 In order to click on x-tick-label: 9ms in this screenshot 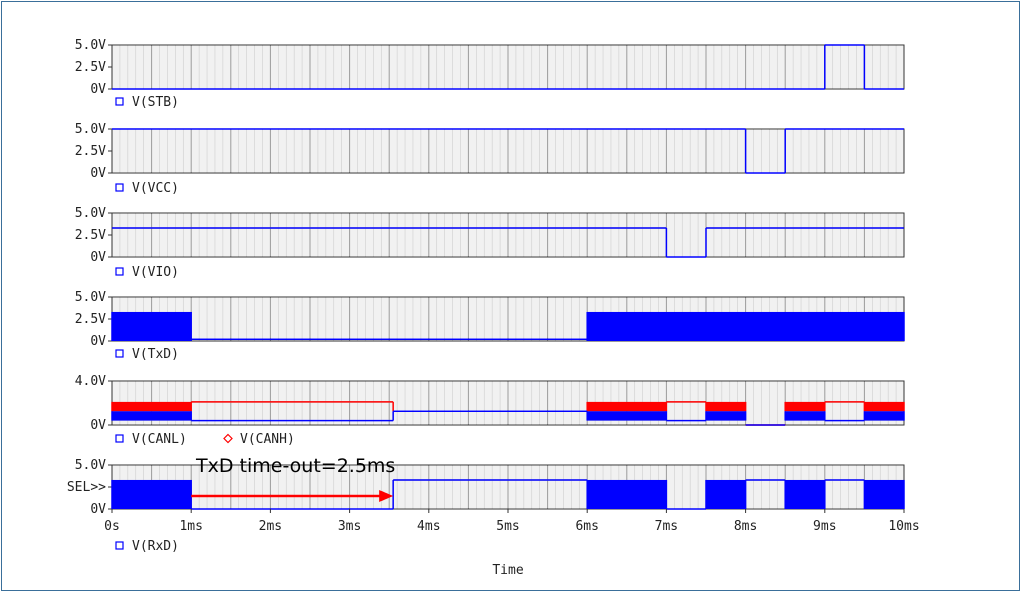, I will do `click(824, 526)`.